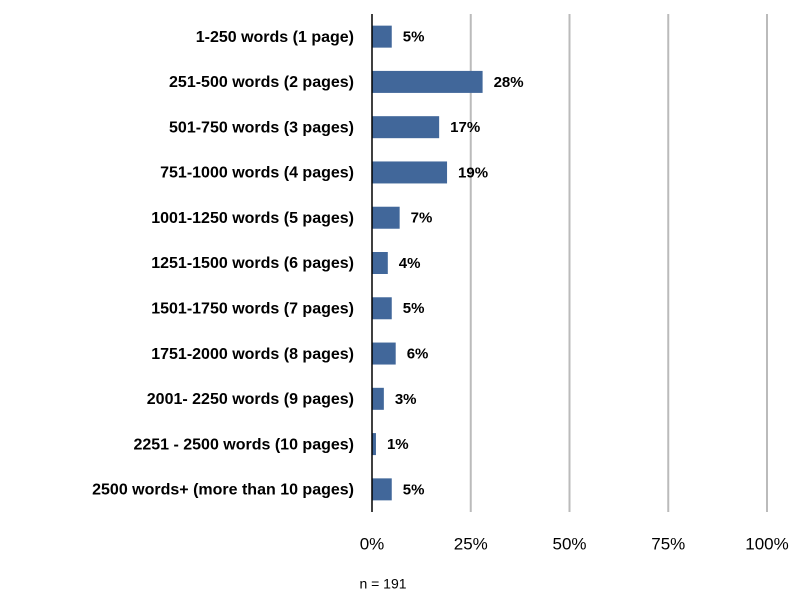 The width and height of the screenshot is (795, 593). Describe the element at coordinates (275, 37) in the screenshot. I see `y-tick-label: 1-250 words (1 page)` at that location.